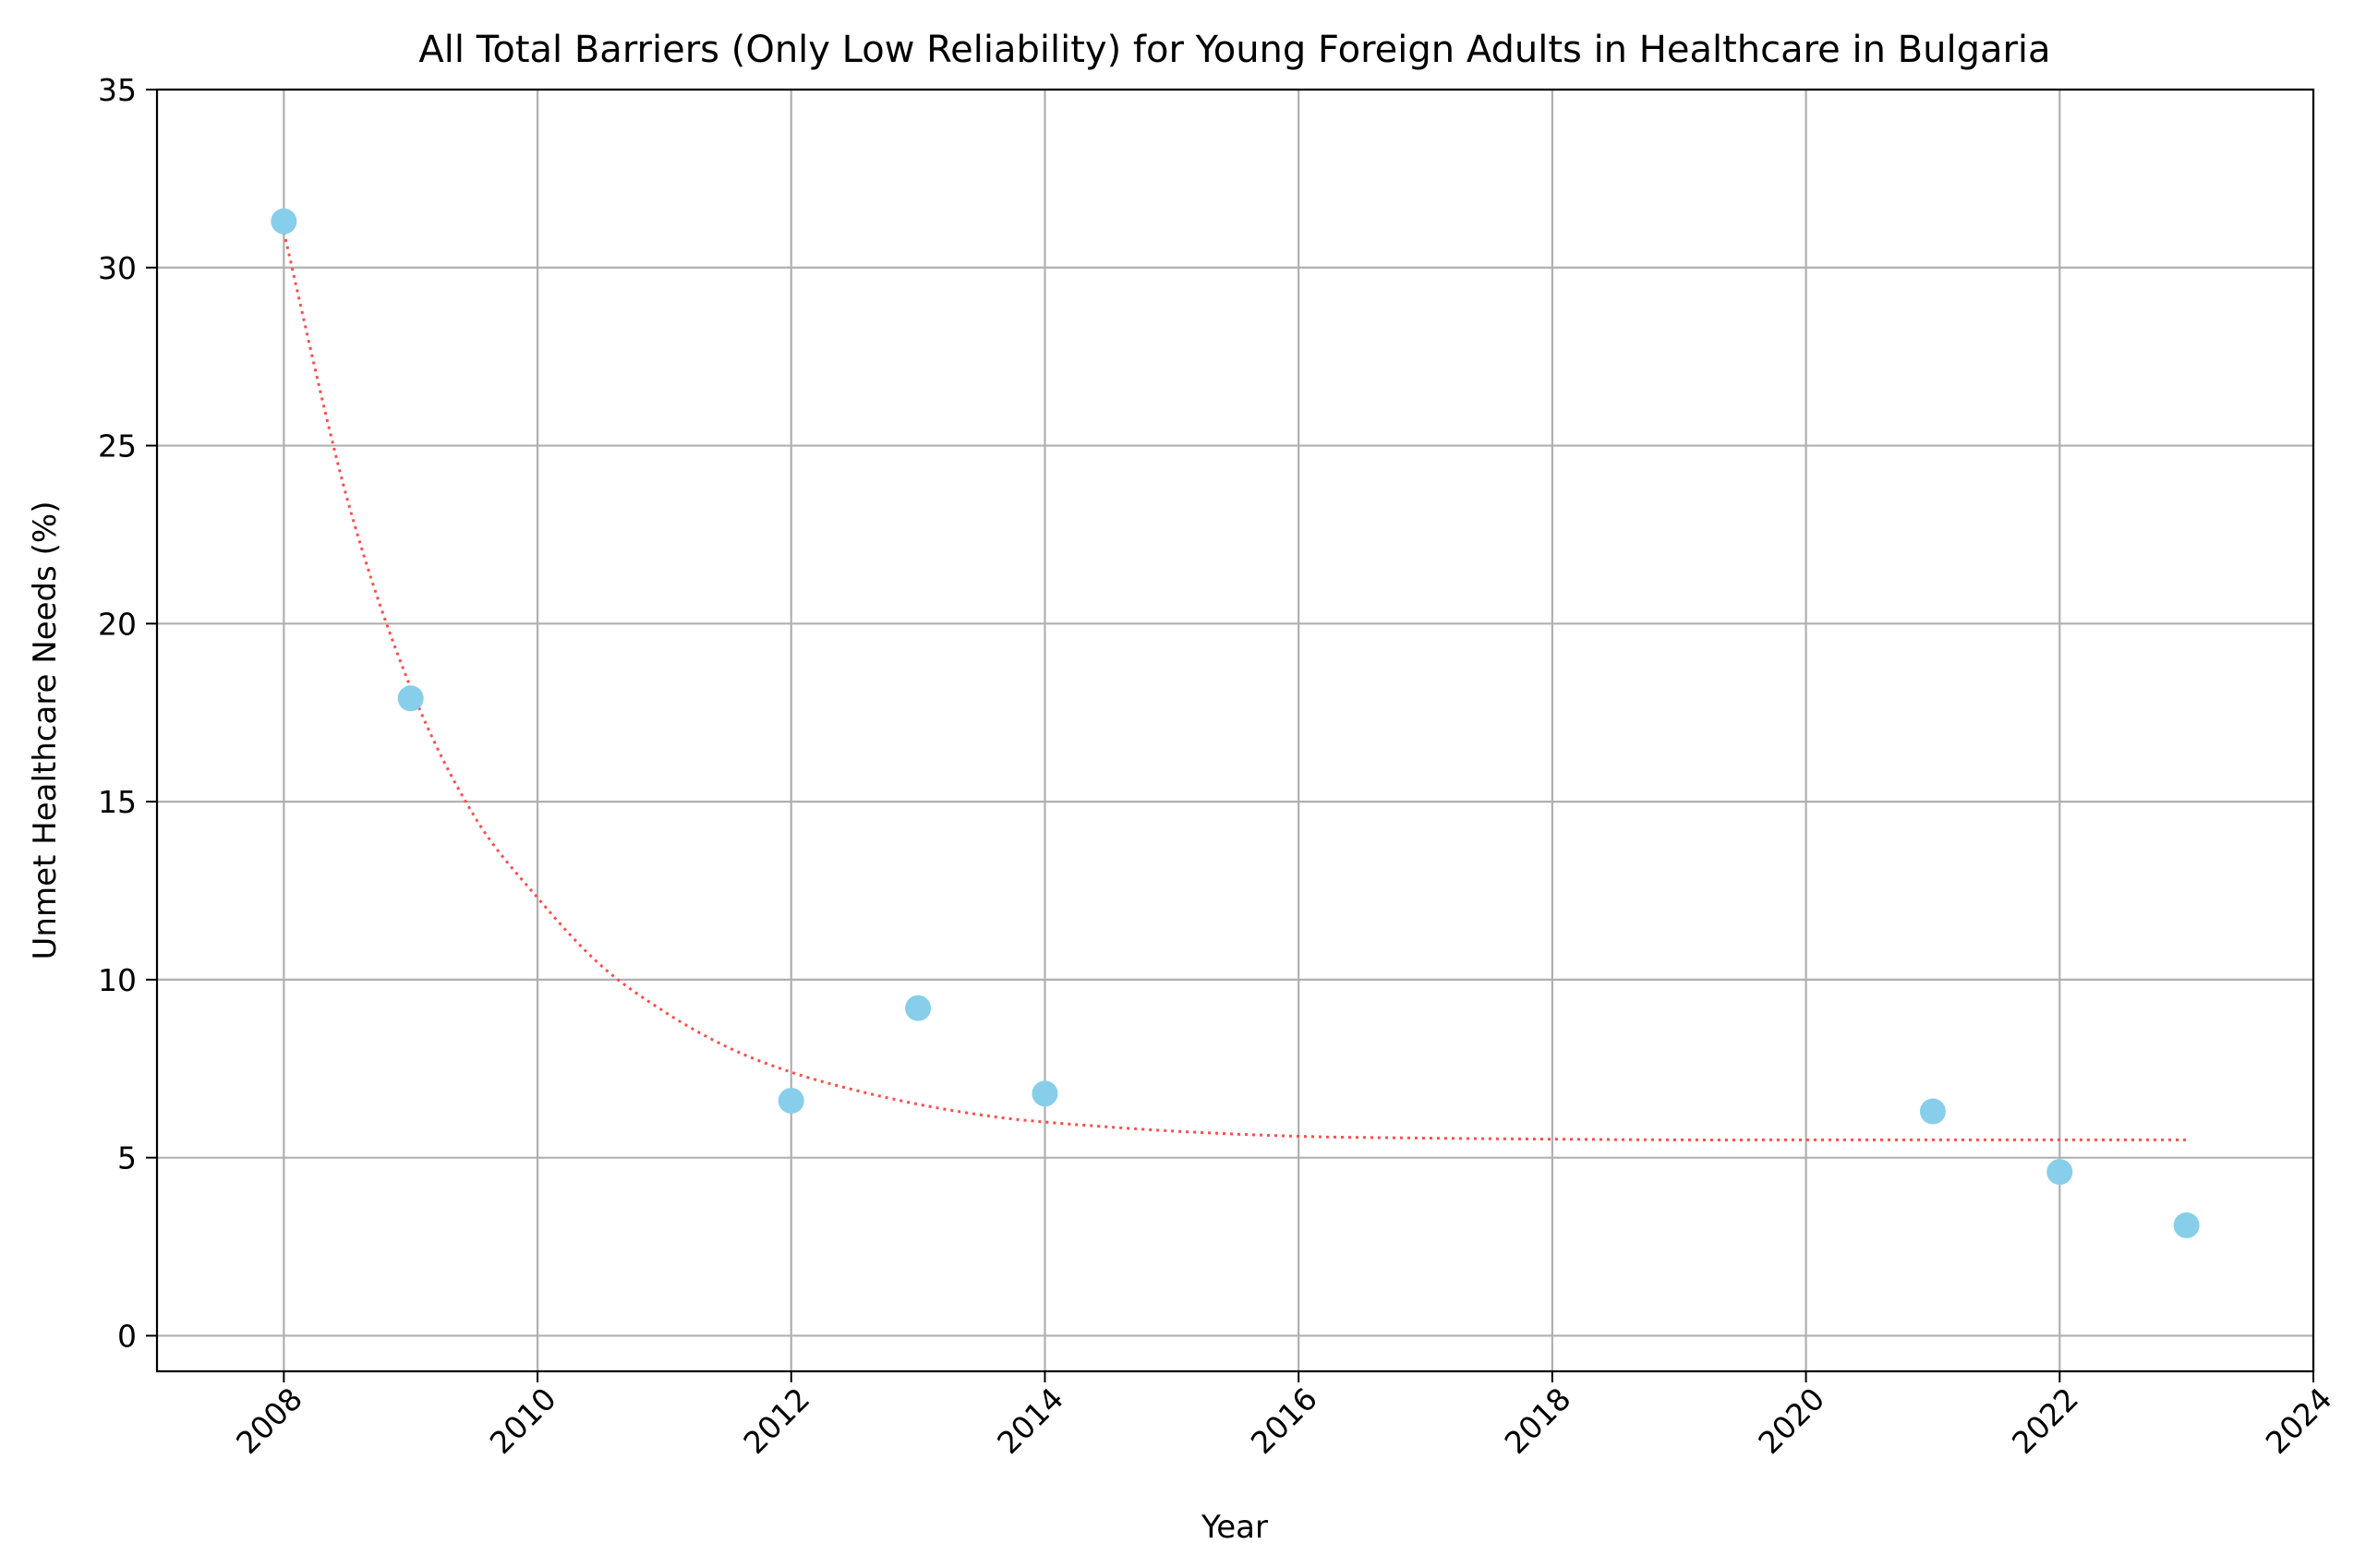  I want to click on y-axis-label: Unmet Healthcare Needs (%), so click(45, 730).